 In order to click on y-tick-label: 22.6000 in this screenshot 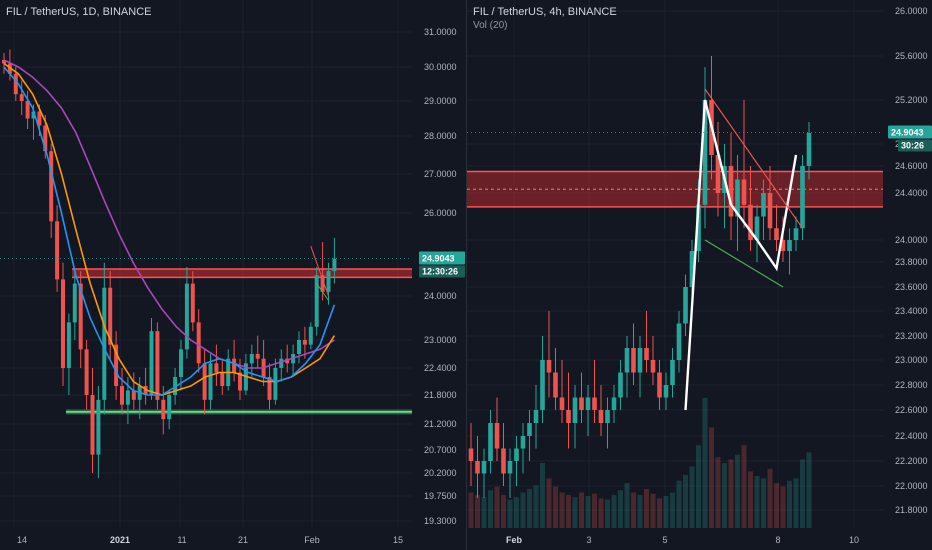, I will do `click(911, 410)`.